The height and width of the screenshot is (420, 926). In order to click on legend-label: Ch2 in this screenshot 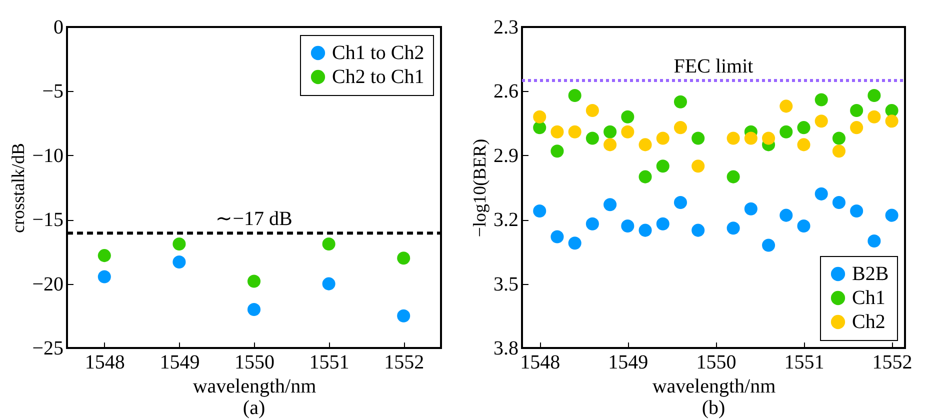, I will do `click(869, 322)`.